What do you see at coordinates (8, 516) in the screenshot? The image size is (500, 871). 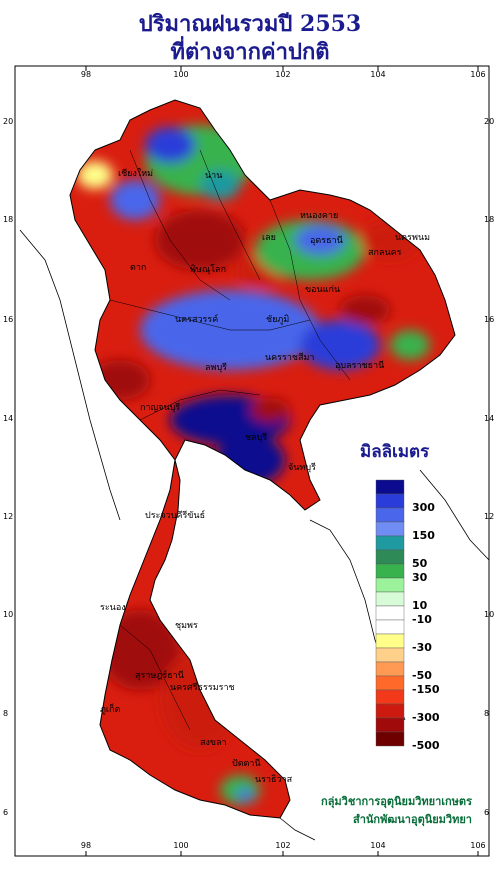 I see `y-tick-left: 12` at bounding box center [8, 516].